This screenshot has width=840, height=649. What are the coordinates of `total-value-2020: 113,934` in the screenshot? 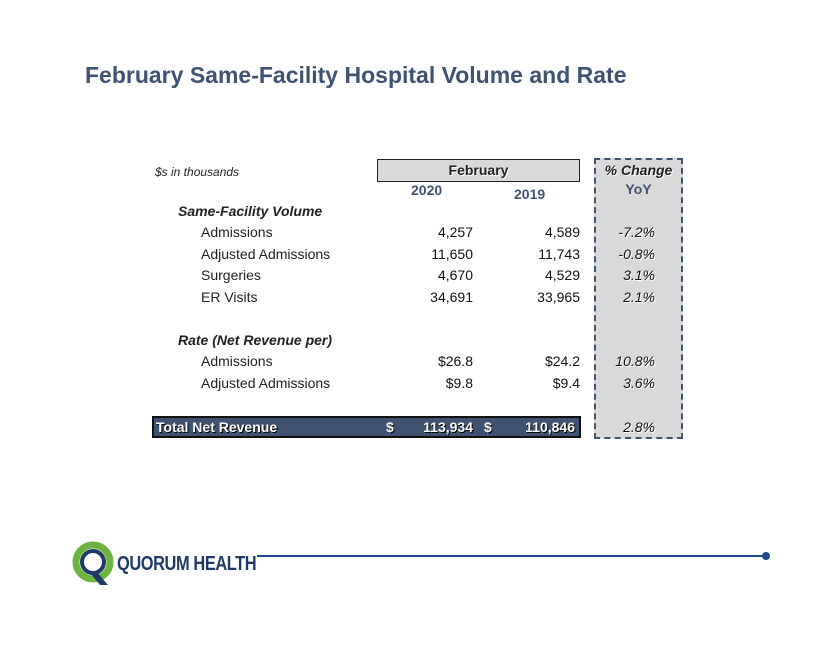 It's located at (448, 427).